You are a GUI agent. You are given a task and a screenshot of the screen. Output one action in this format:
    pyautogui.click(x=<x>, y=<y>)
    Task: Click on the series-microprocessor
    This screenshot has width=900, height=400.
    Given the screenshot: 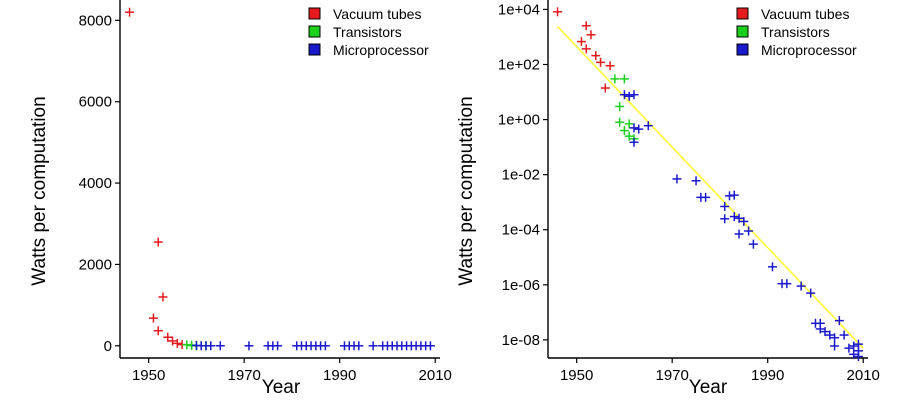 What is the action you would take?
    pyautogui.click(x=313, y=345)
    